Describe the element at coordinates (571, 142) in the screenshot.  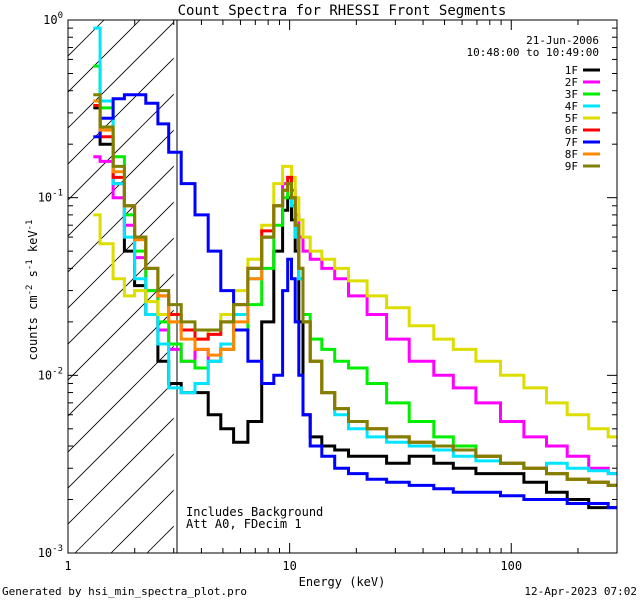
I see `legend-label: 7F` at that location.